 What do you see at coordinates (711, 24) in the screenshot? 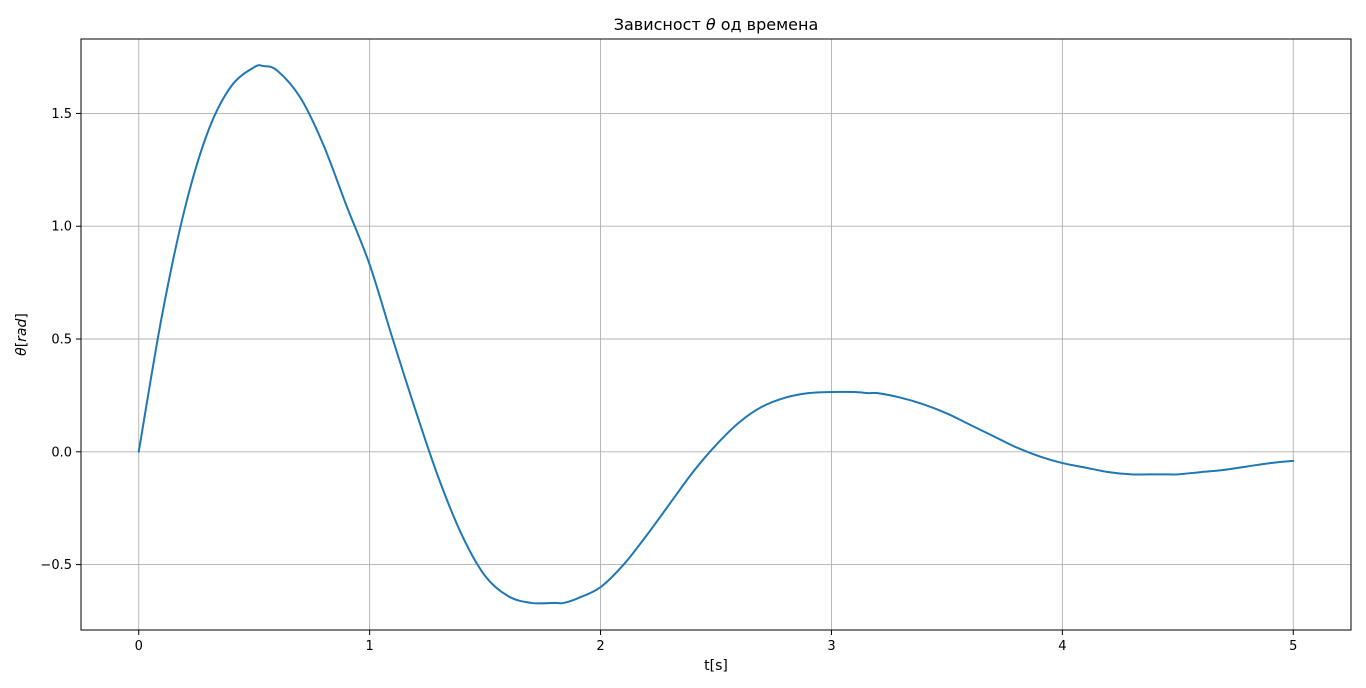
I see `title-theta-symbol: θ` at bounding box center [711, 24].